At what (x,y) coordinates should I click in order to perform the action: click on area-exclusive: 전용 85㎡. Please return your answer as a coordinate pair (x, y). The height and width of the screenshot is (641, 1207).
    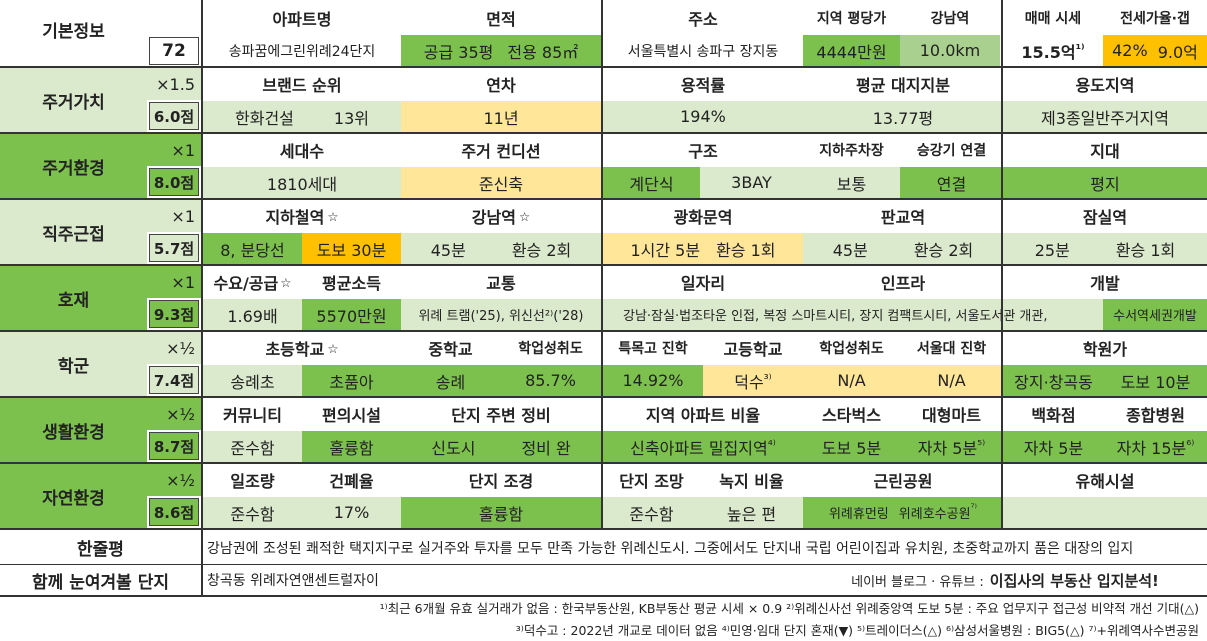
    Looking at the image, I should click on (543, 52).